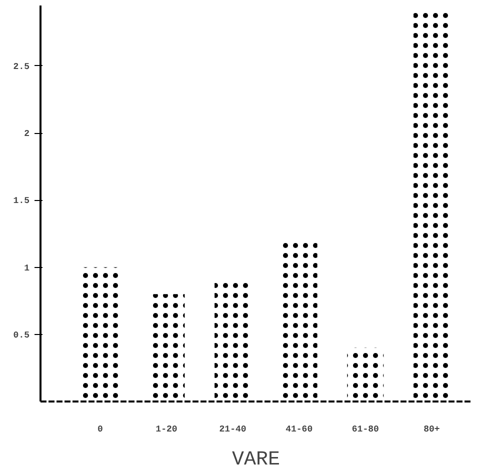 The image size is (491, 474). I want to click on y-tick-label: 0.5, so click(21, 335).